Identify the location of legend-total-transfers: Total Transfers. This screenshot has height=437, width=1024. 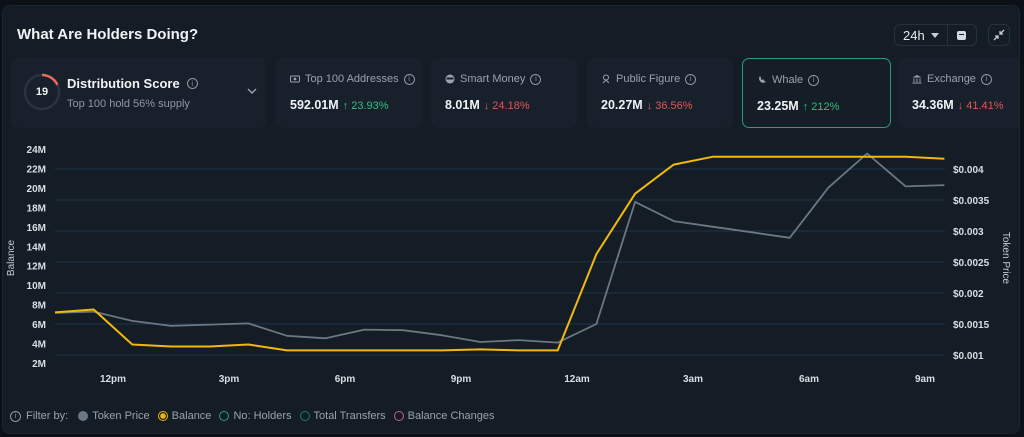
(342, 416).